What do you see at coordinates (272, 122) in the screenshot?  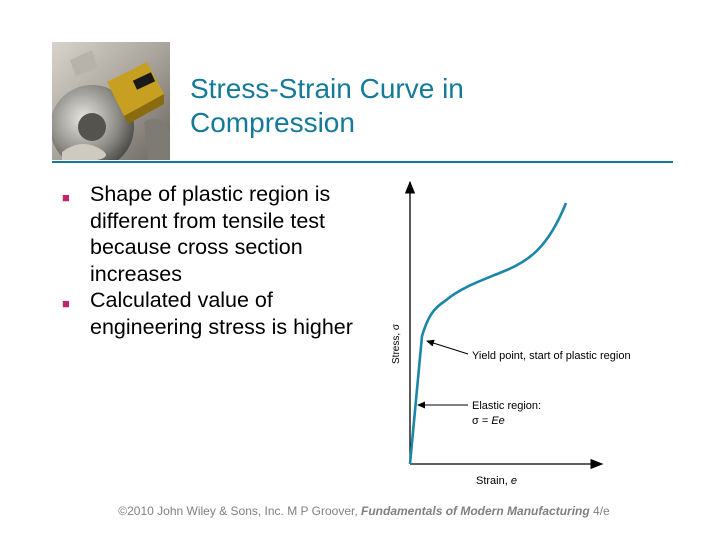 I see `title-line-2: Compression` at bounding box center [272, 122].